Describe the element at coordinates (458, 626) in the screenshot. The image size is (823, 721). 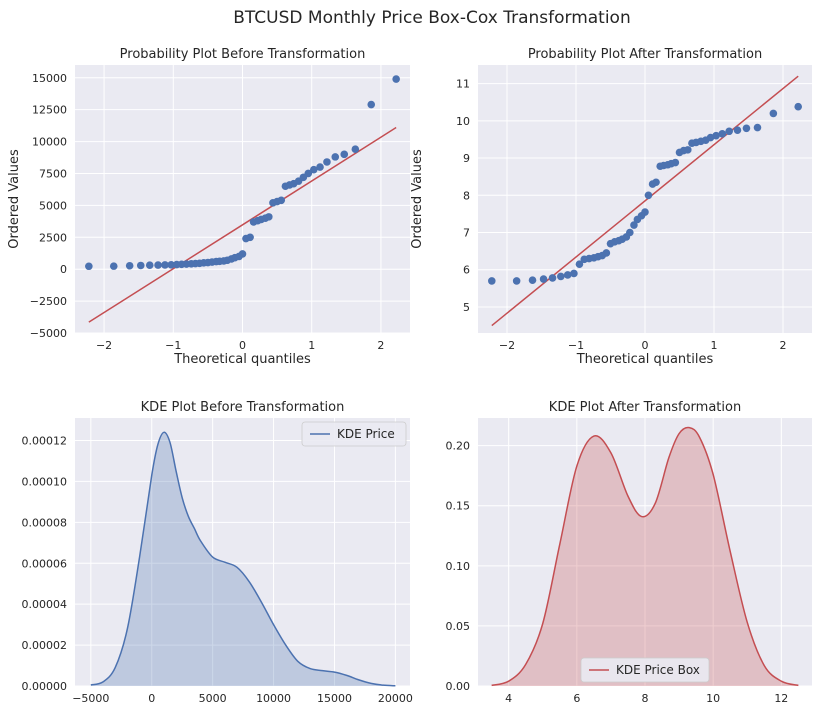
I see `y-tick-label: 0.05` at that location.